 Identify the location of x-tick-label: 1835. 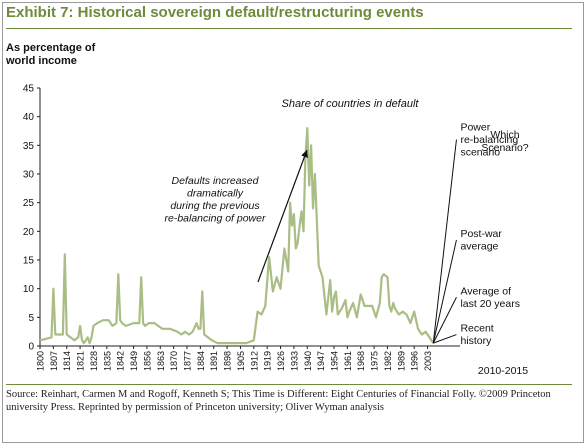
(107, 361).